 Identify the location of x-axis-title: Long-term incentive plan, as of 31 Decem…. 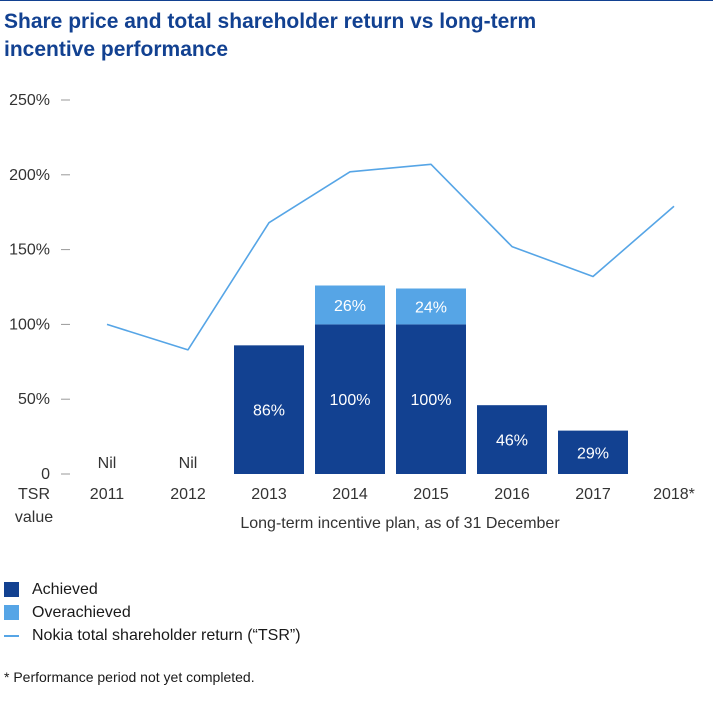
(400, 523).